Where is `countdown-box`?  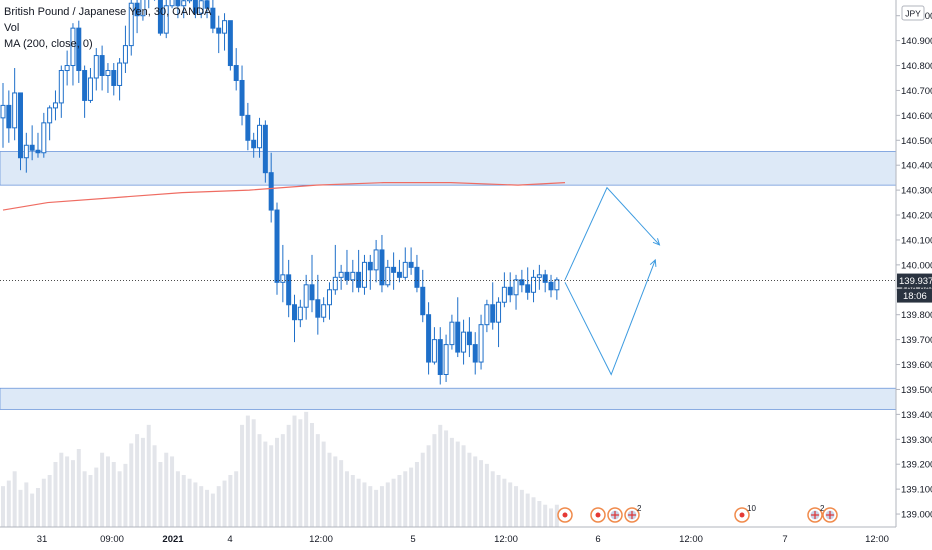 countdown-box is located at coordinates (914, 295).